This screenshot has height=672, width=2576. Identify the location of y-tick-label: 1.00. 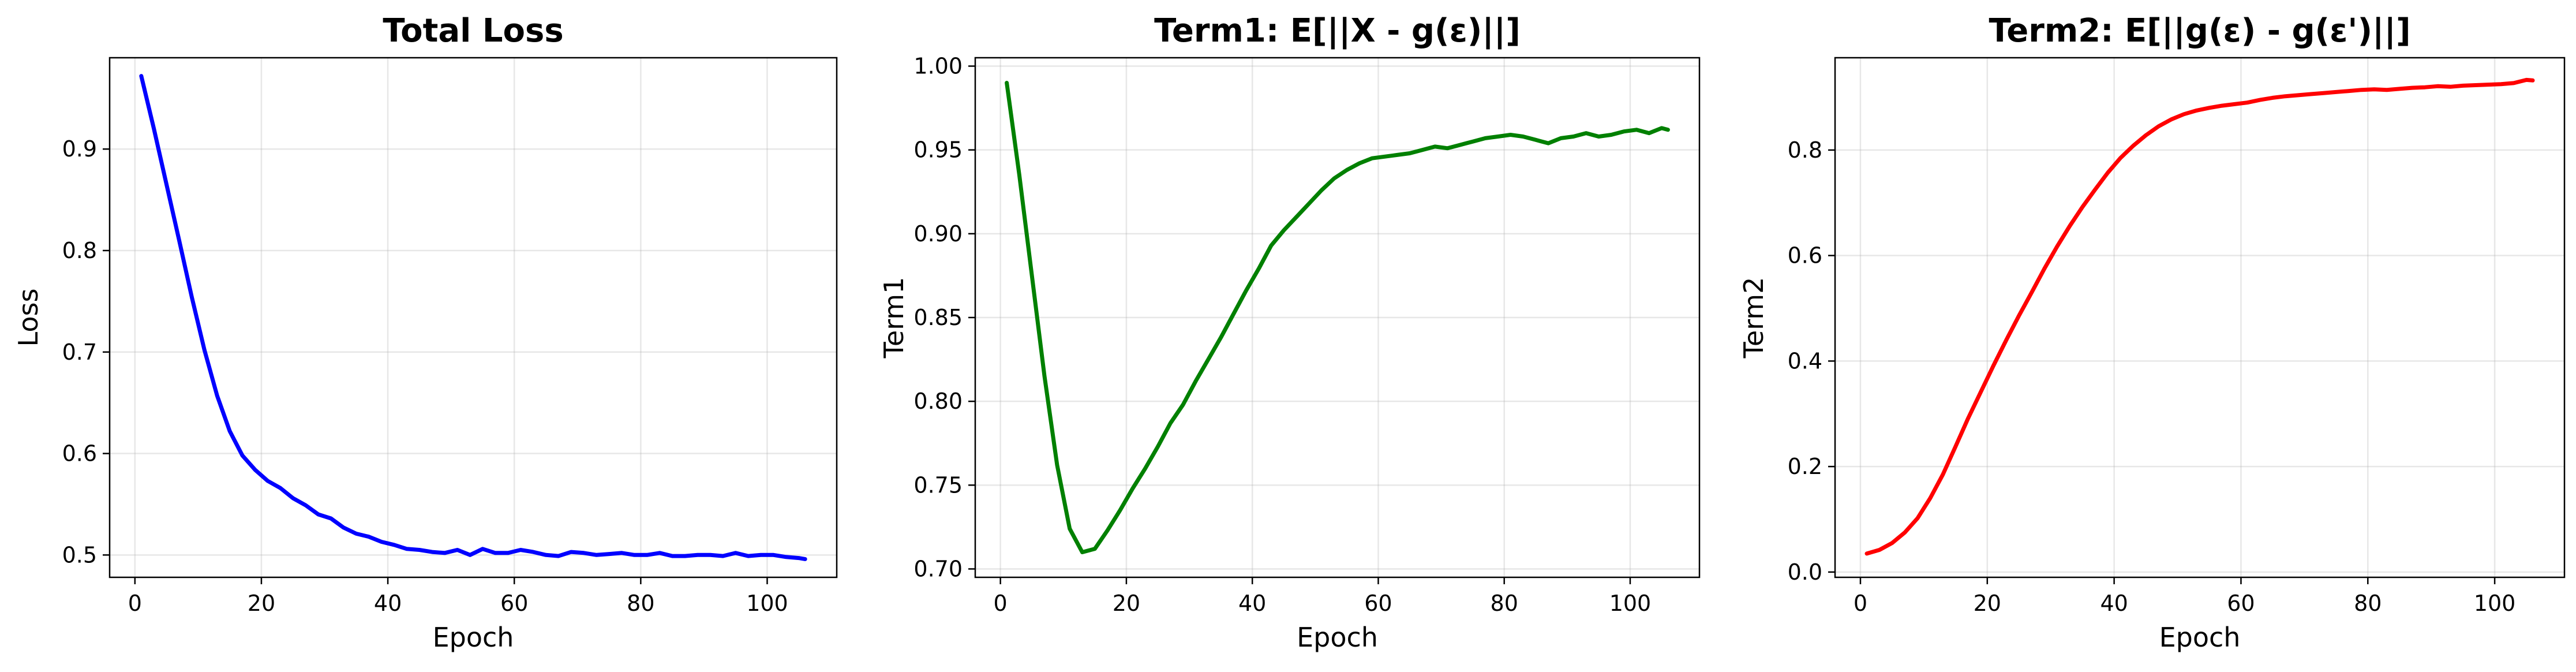
(938, 66).